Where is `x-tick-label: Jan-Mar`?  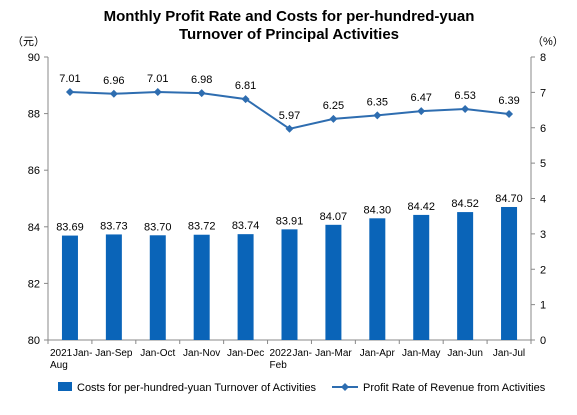 x-tick-label: Jan-Mar is located at coordinates (333, 353).